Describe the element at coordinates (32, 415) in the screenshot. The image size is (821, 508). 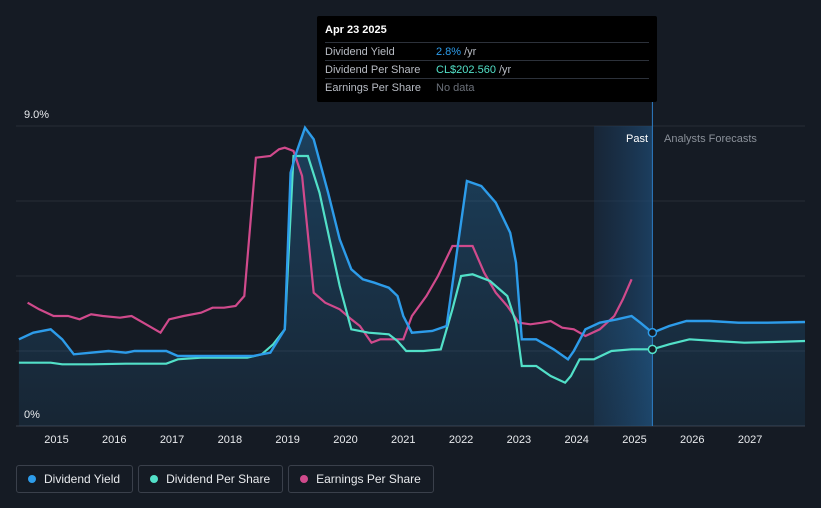
I see `y-tick-label-min: 0%` at that location.